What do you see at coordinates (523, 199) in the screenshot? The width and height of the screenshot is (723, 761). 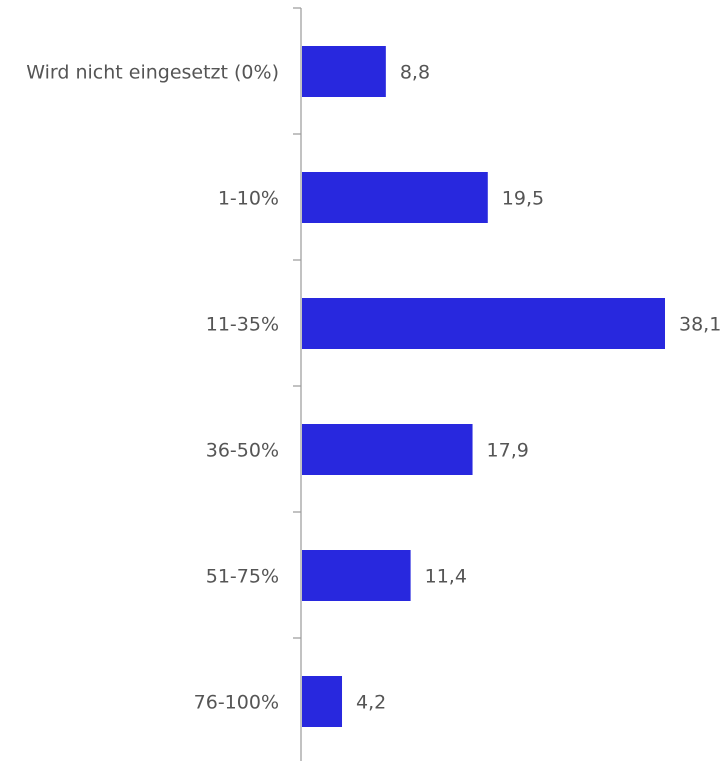 I see `data-label: 19,5` at bounding box center [523, 199].